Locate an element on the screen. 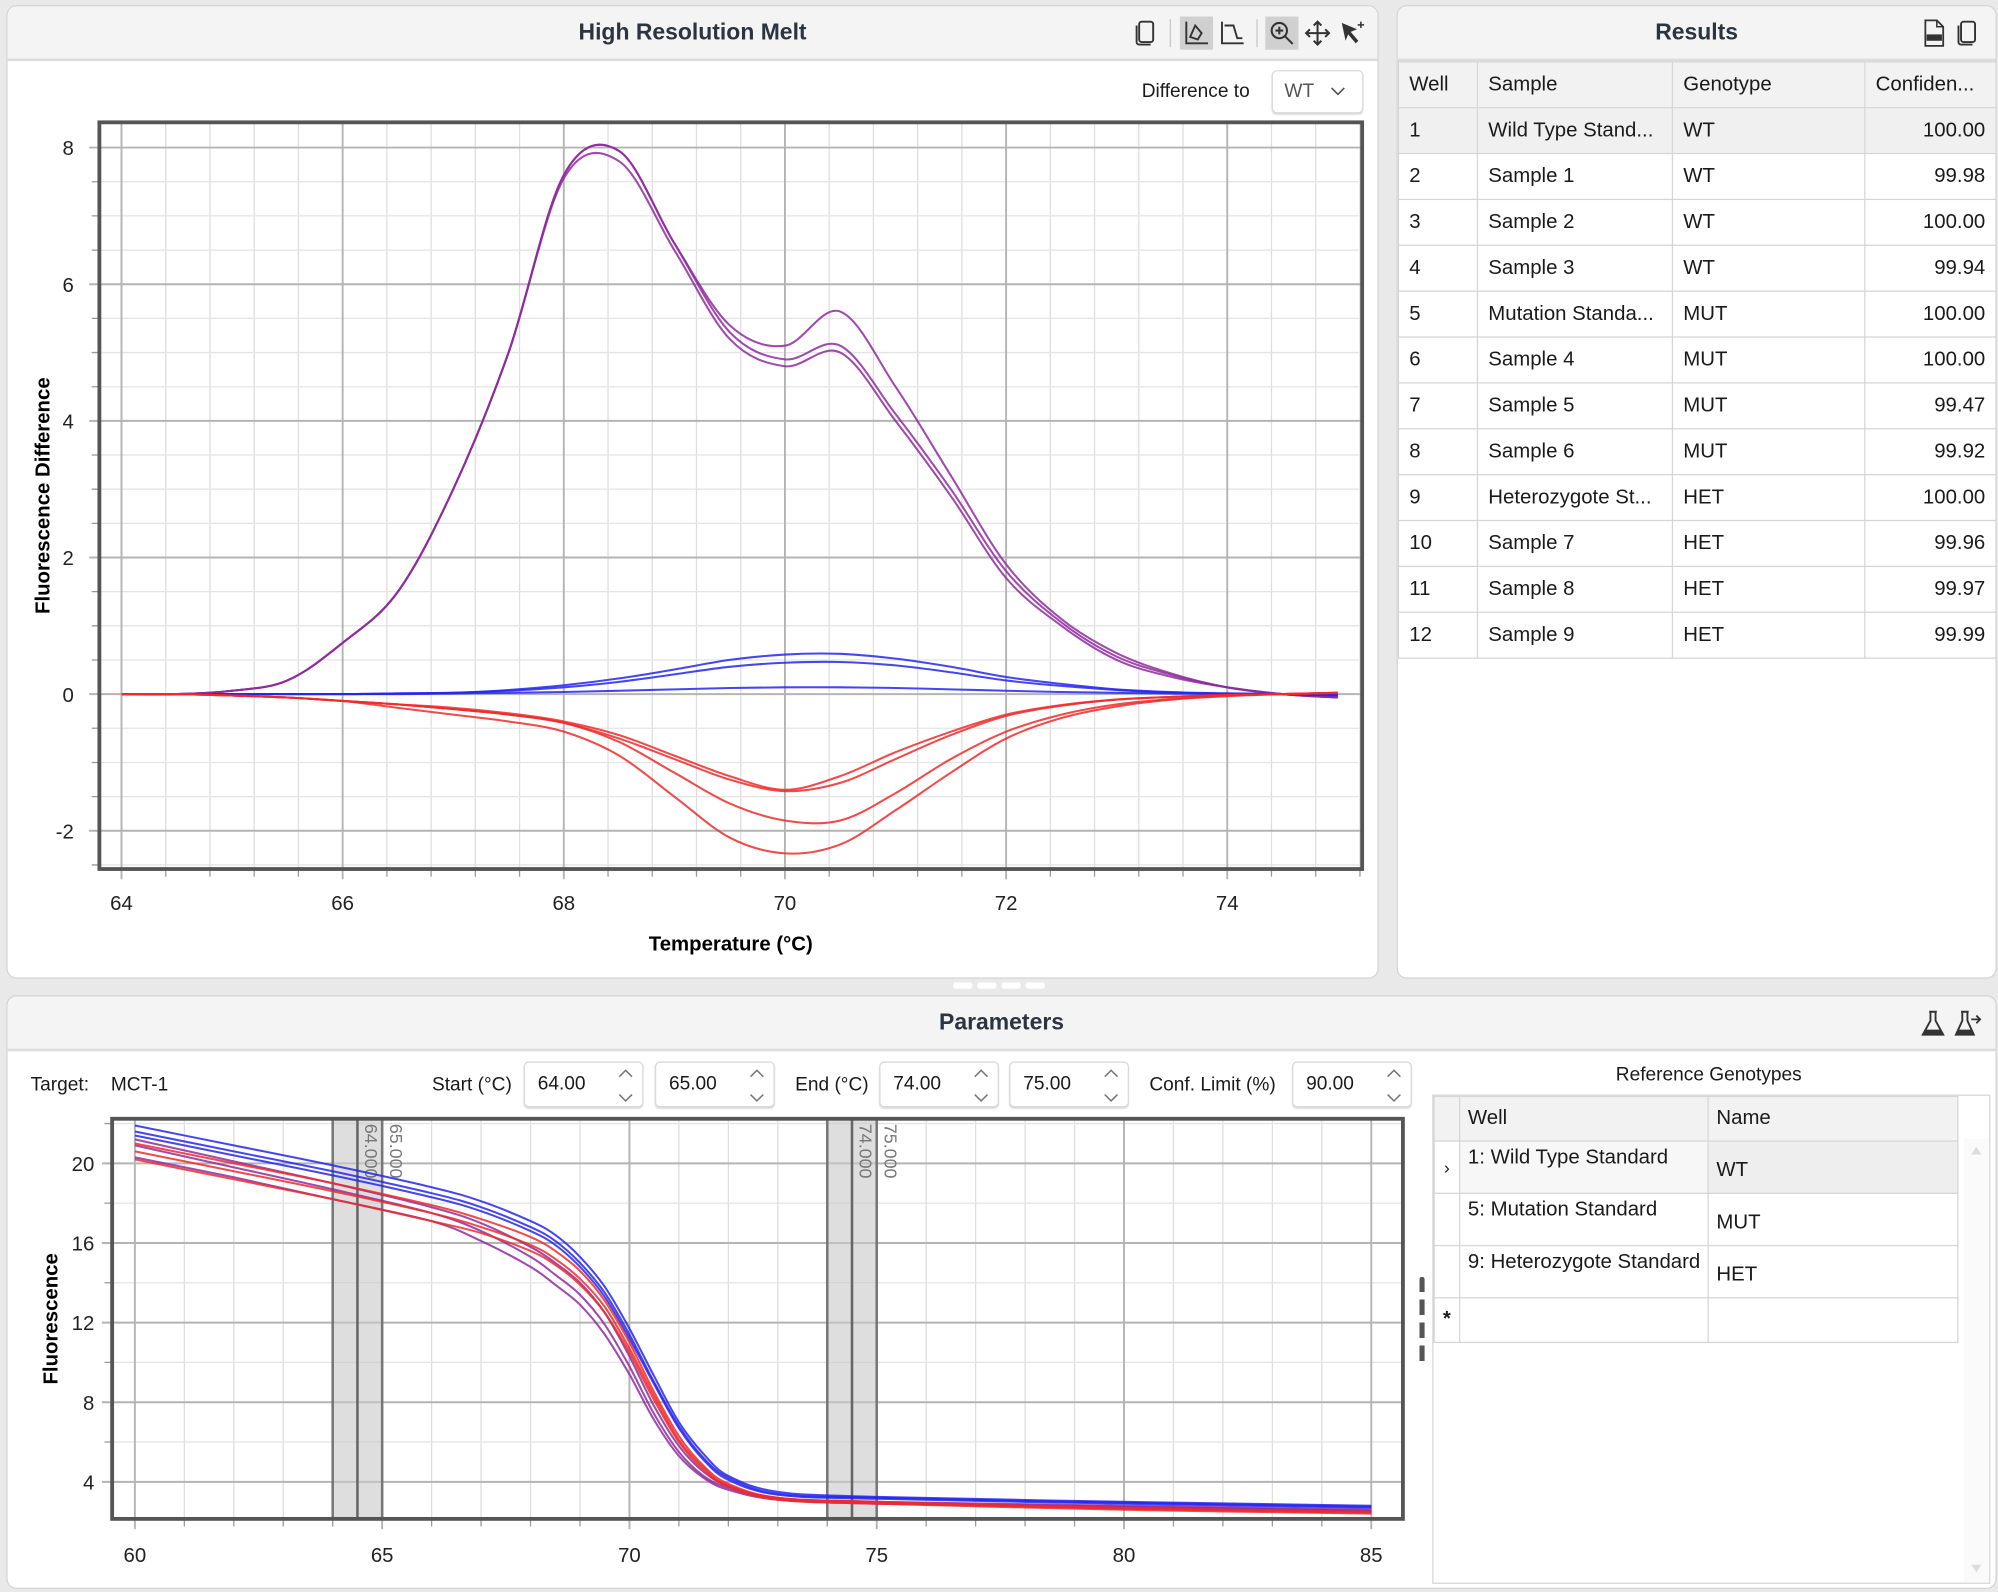 The width and height of the screenshot is (1998, 1592). results-header: Results is located at coordinates (1696, 34).